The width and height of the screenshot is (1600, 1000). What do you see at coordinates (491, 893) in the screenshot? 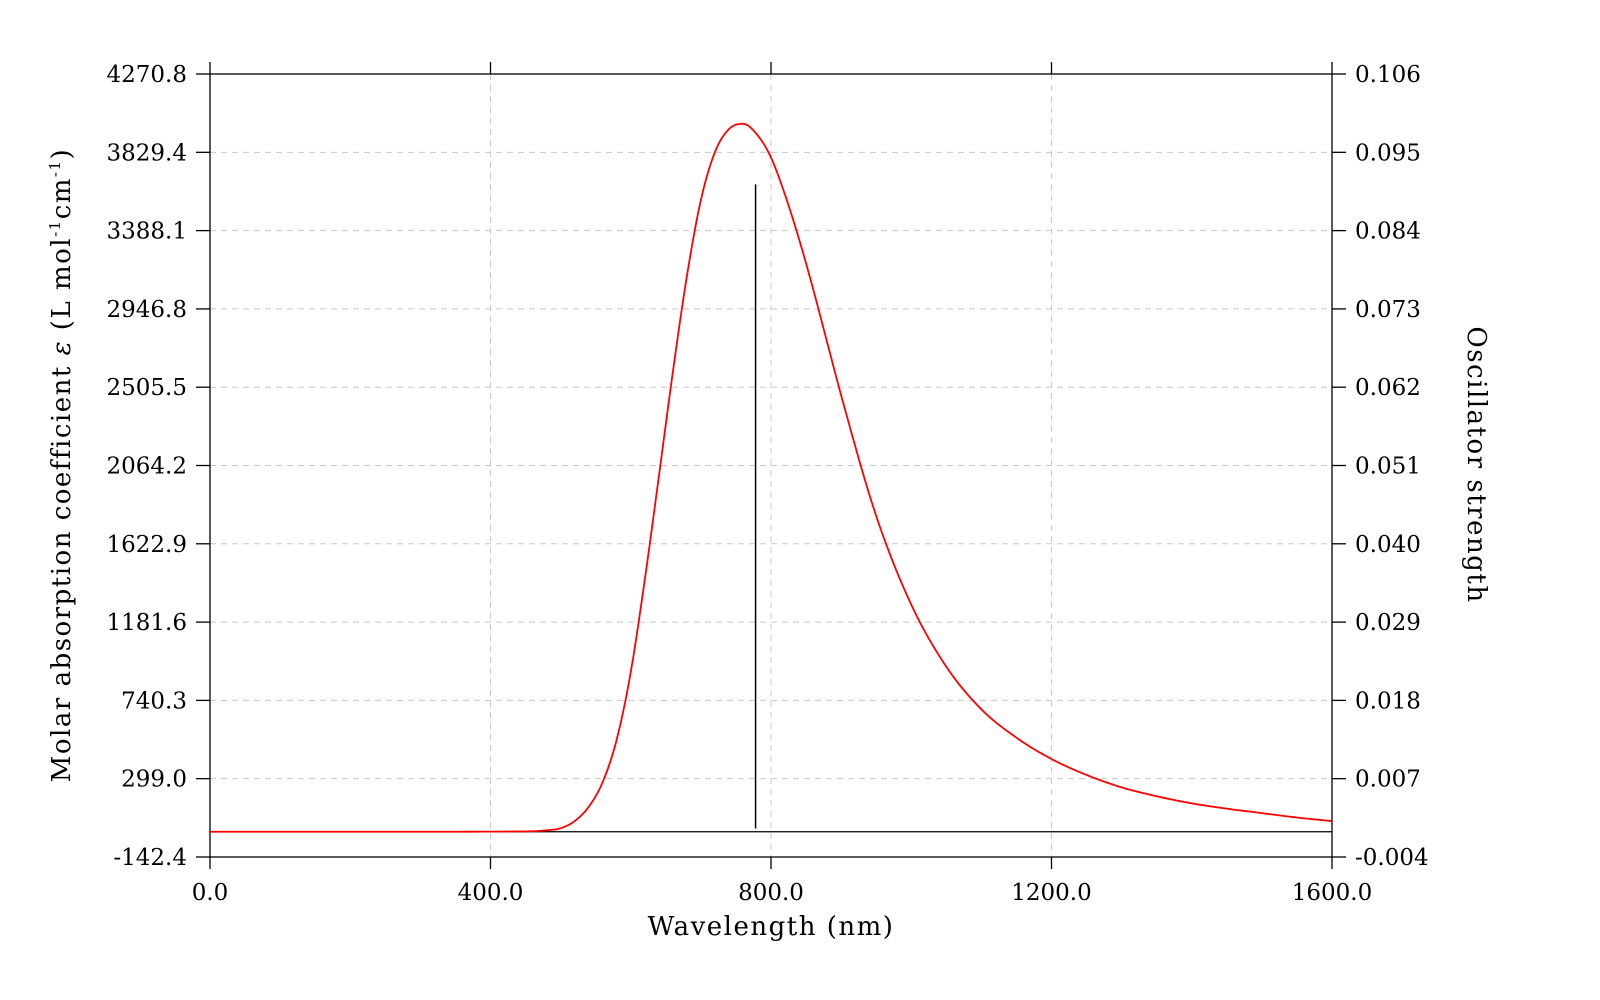
I see `x-tick-label: 400.0` at bounding box center [491, 893].